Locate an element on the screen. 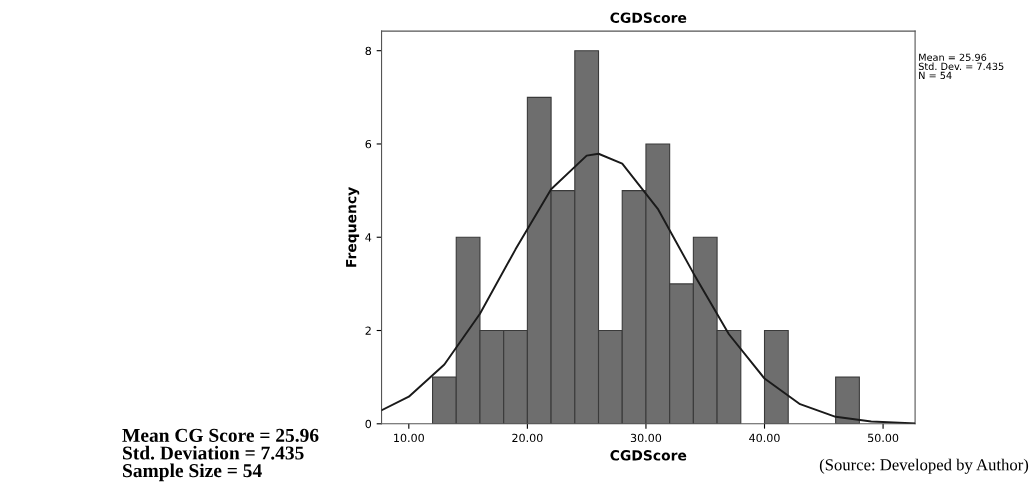 This screenshot has width=1034, height=486. text: Mean CG Score = 25.96 Std. Deviation = 7.435 Sample Size = 54 is located at coordinates (220, 455).